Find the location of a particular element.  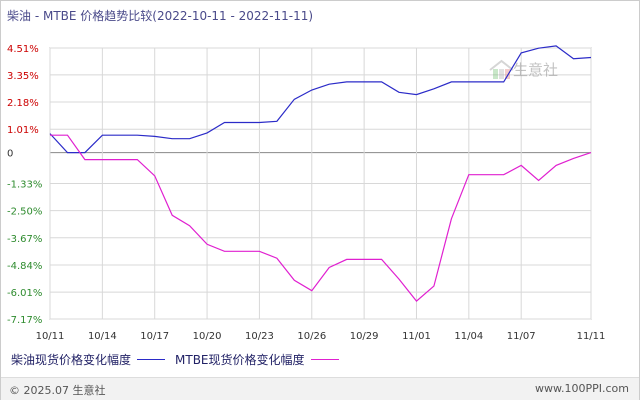

y-tick-label: -7.17% is located at coordinates (24, 320).